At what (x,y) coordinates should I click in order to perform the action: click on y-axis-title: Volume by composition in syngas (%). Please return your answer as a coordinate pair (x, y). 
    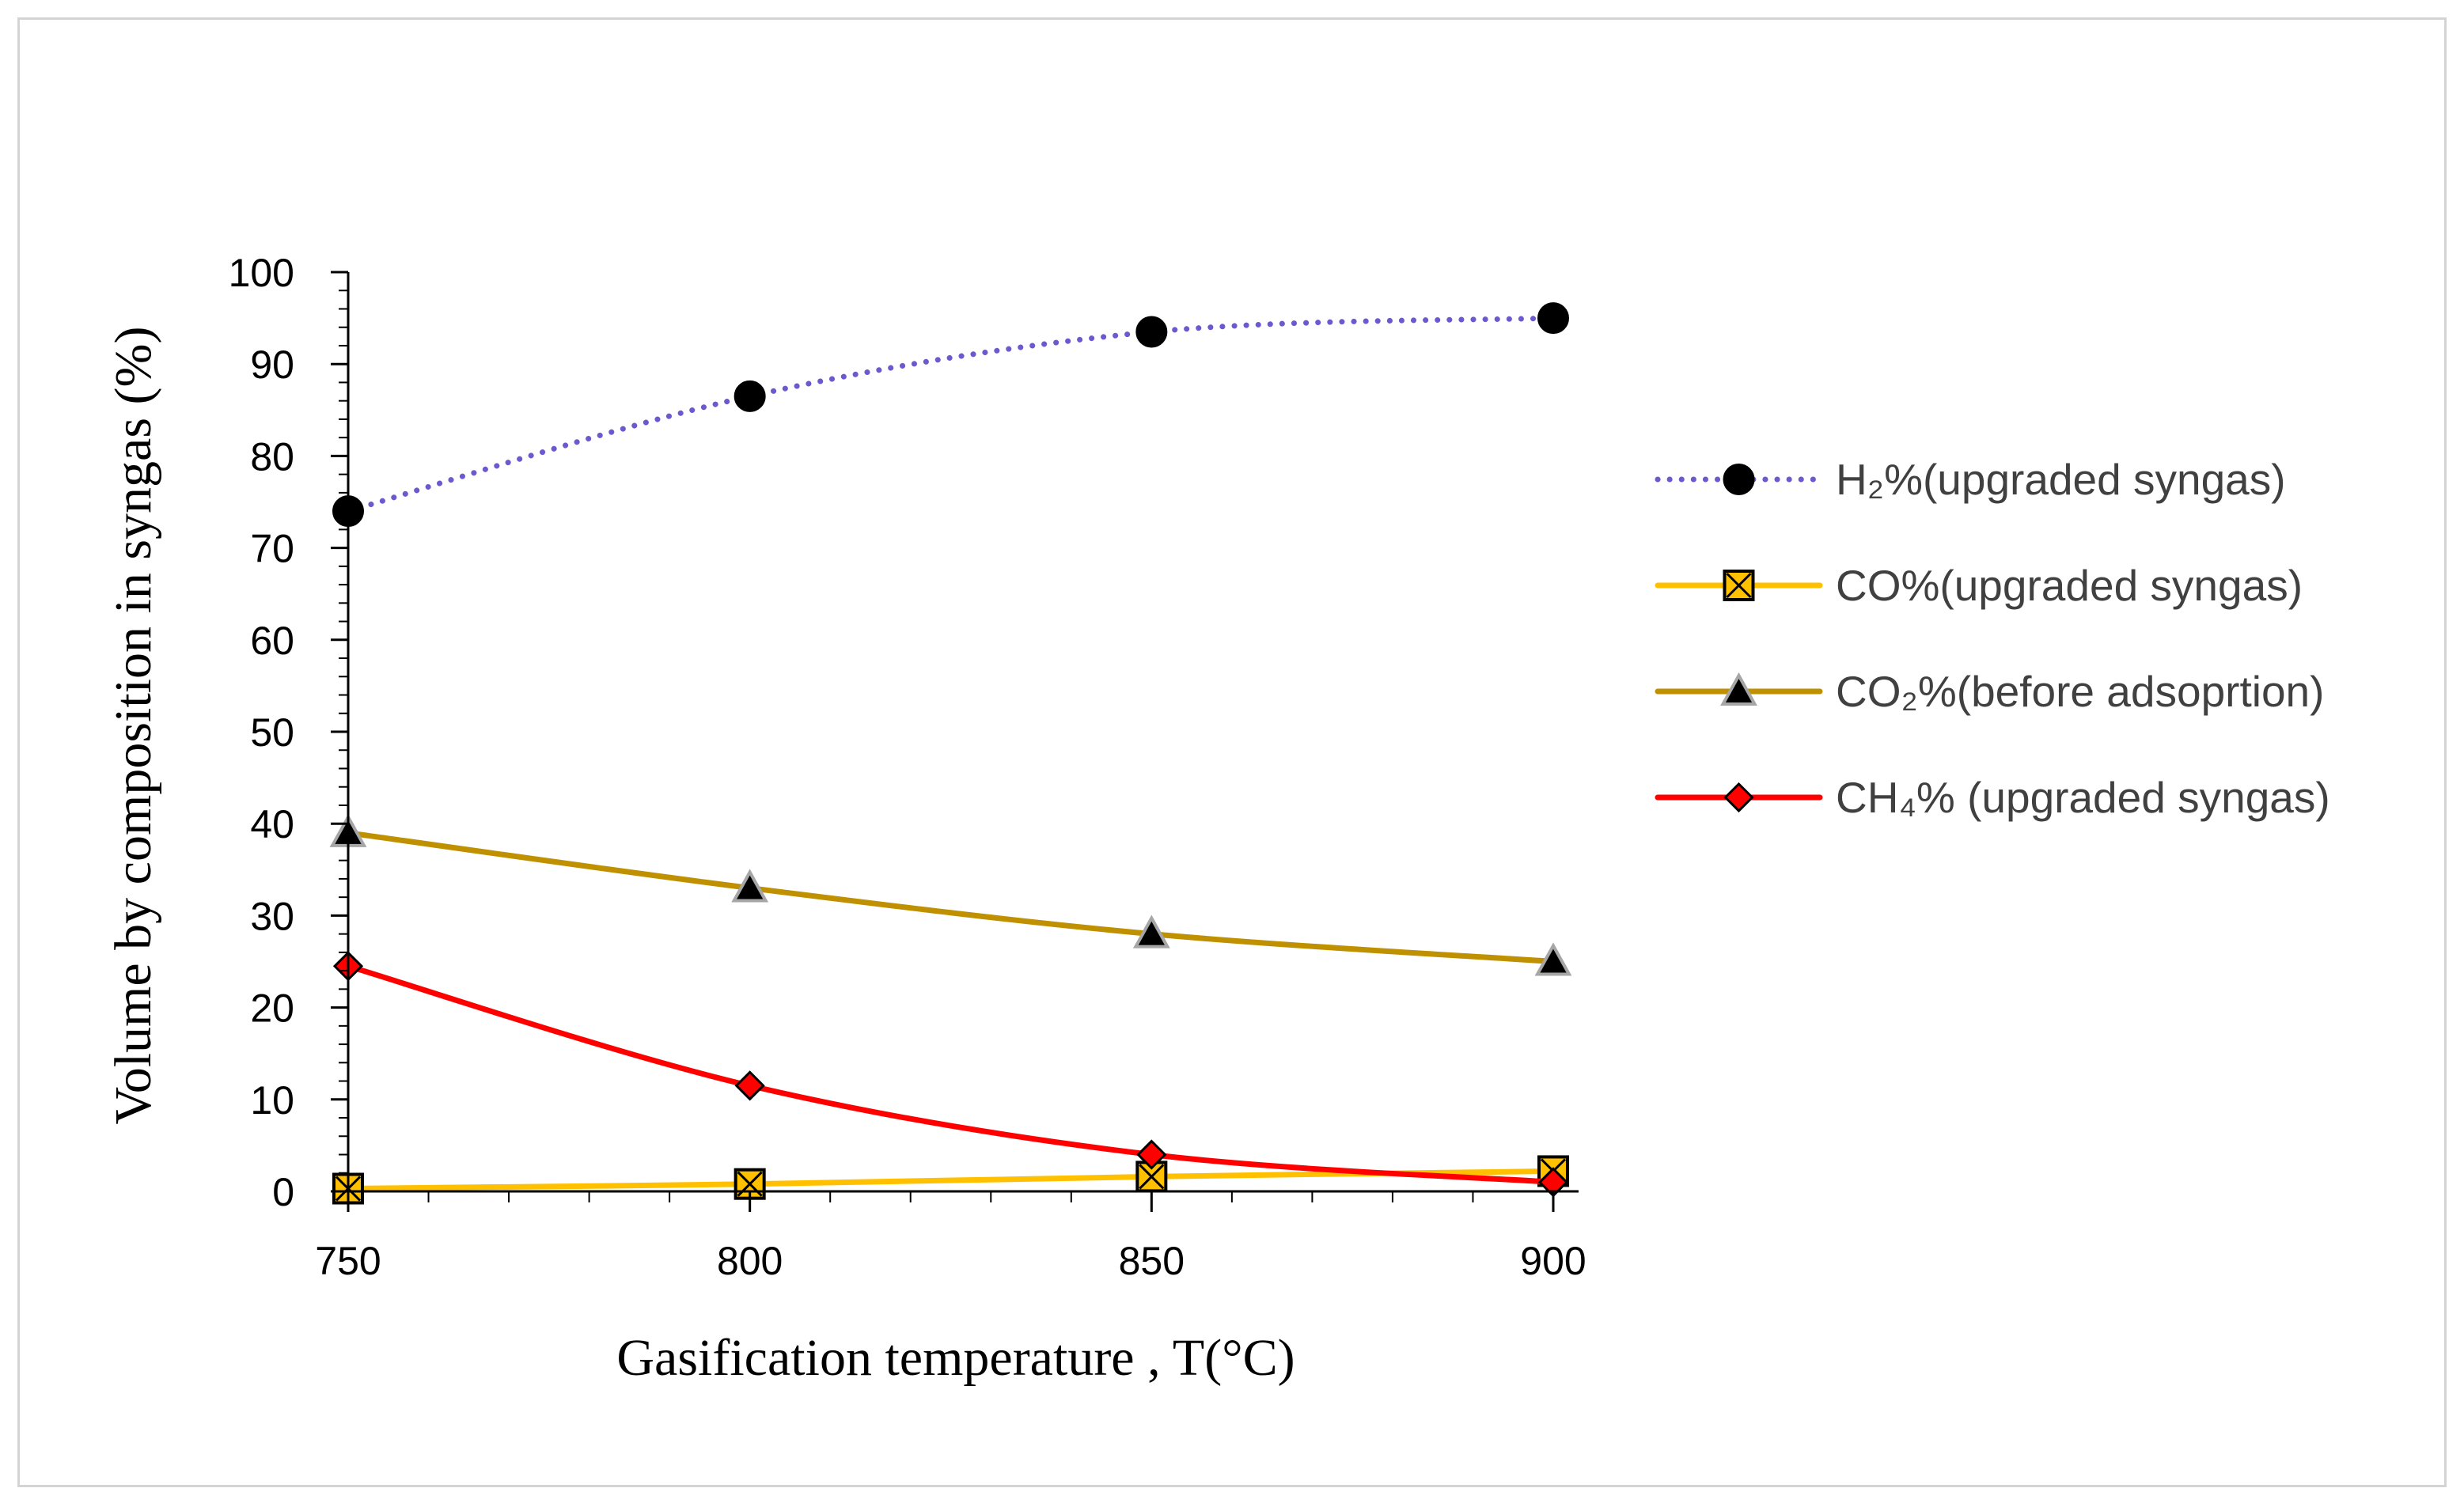
    Looking at the image, I should click on (133, 726).